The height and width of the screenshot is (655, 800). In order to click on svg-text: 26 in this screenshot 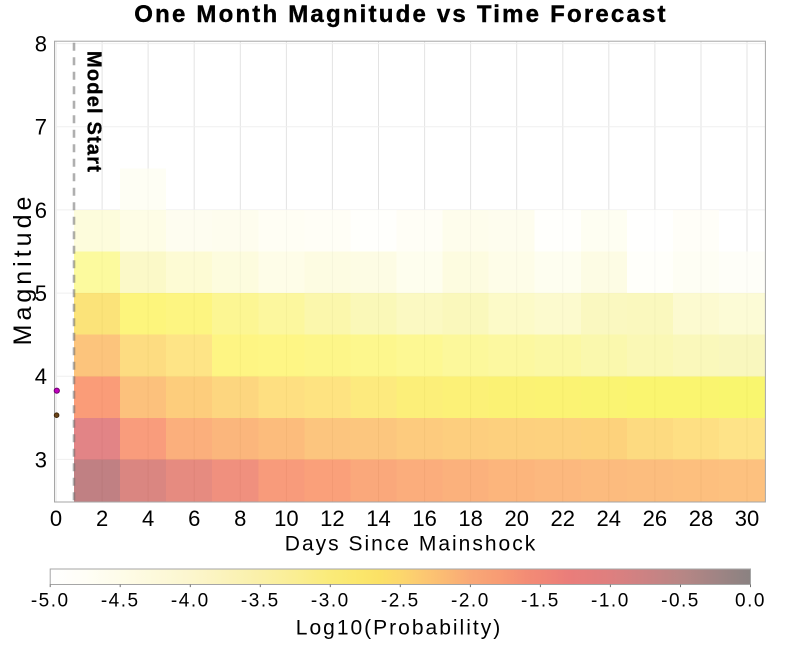, I will do `click(655, 518)`.